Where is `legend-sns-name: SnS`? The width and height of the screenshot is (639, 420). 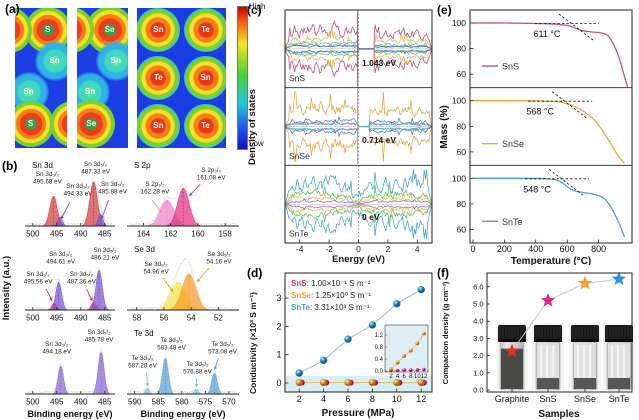 legend-sns-name: SnS is located at coordinates (299, 283).